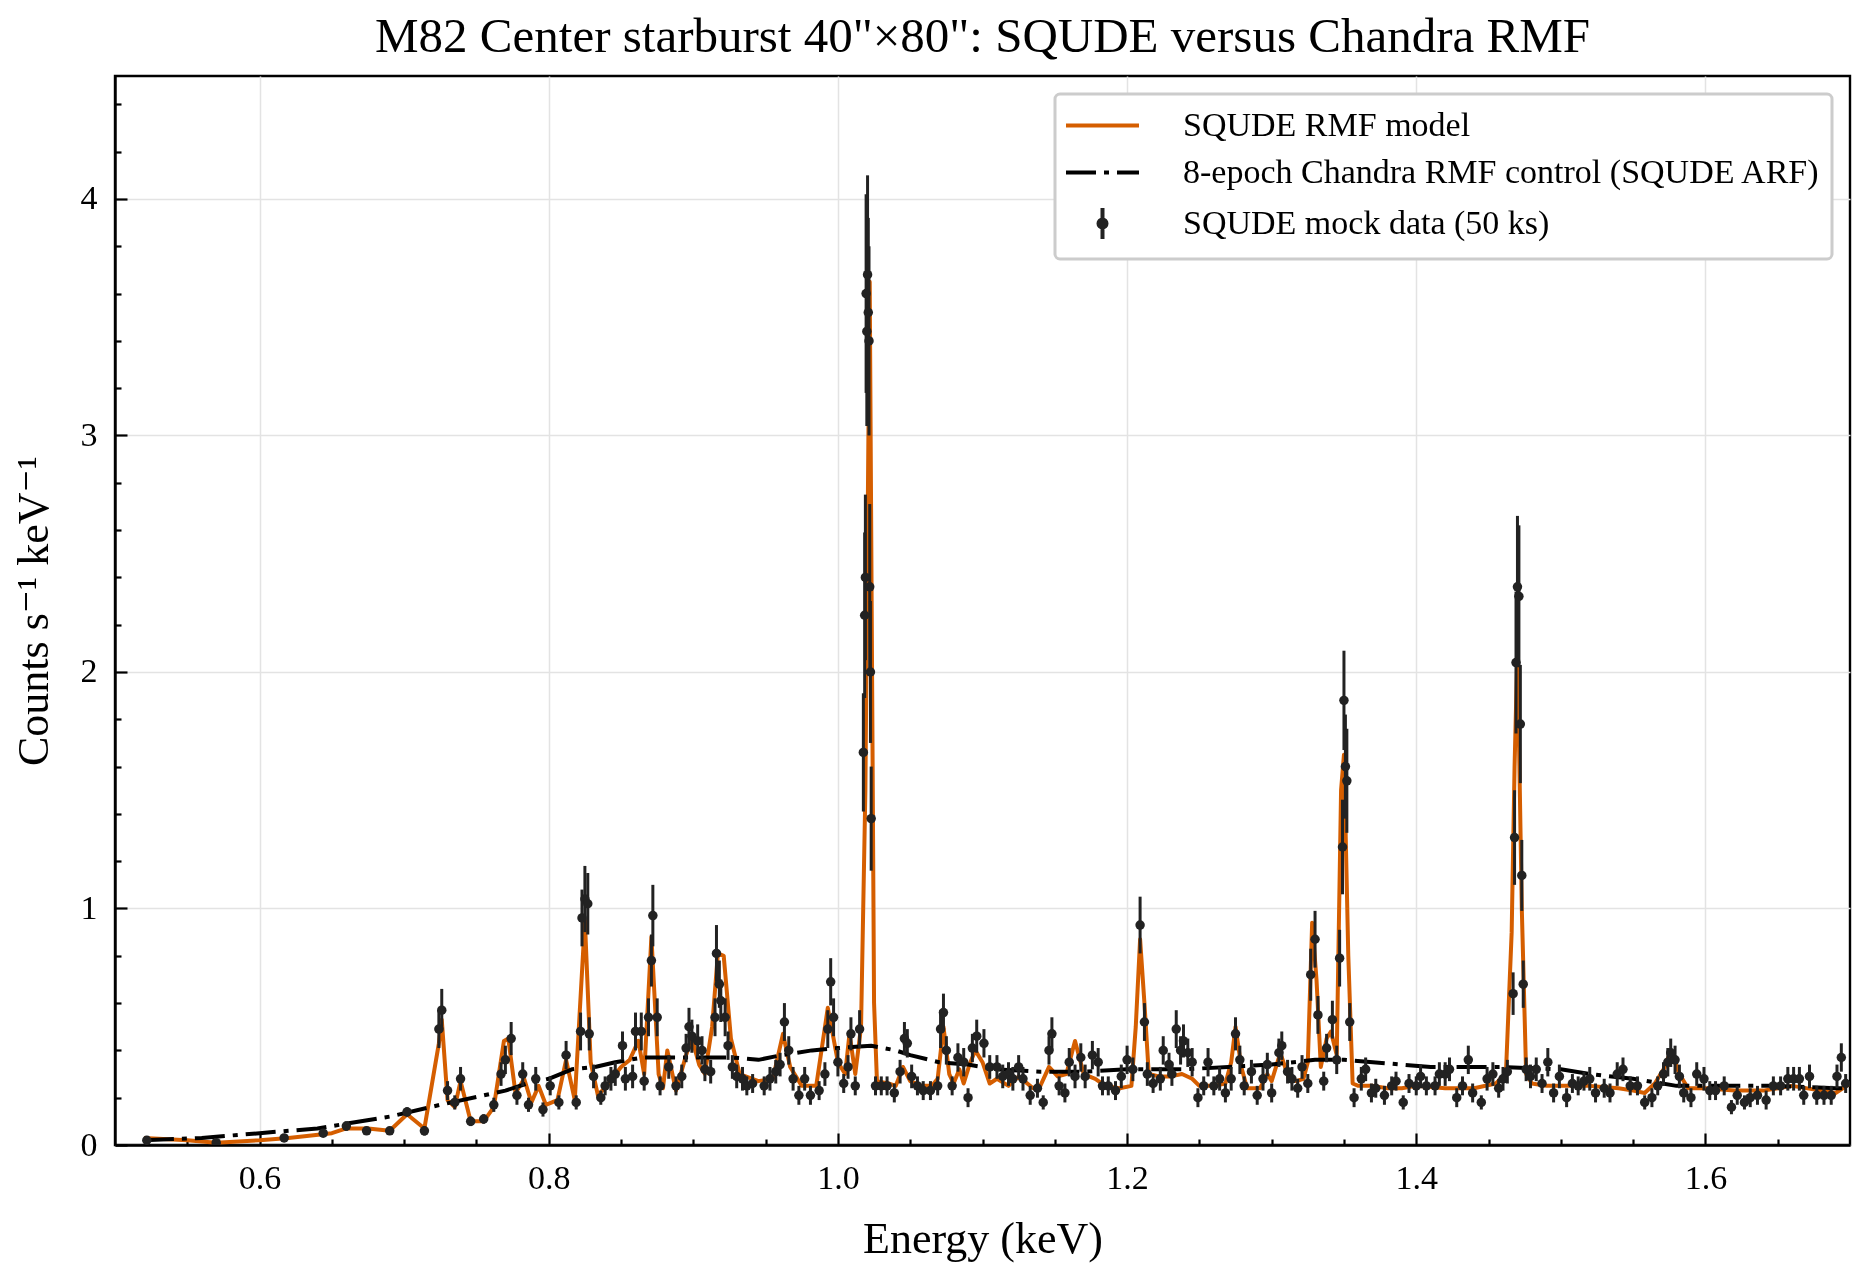  I want to click on y-tick-label: 3, so click(89, 434).